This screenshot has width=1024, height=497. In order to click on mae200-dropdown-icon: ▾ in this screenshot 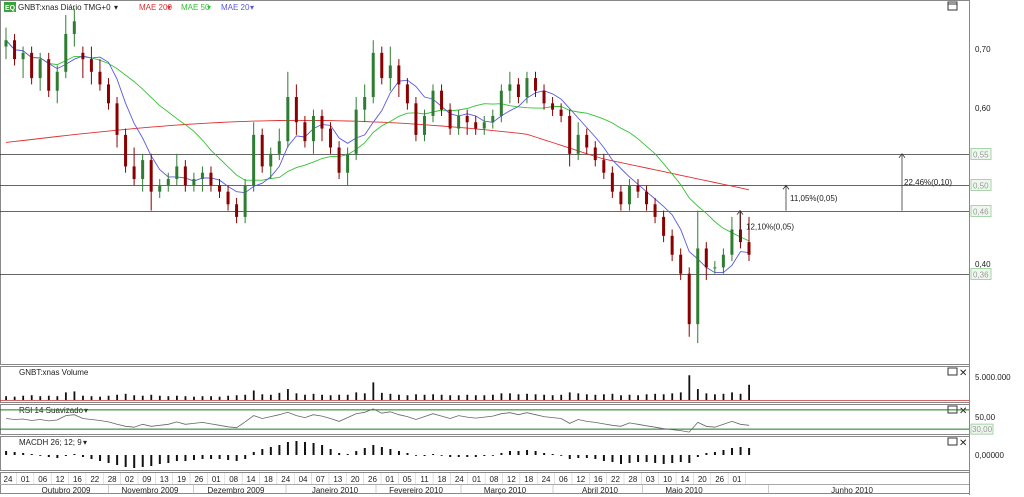, I will do `click(169, 7)`.